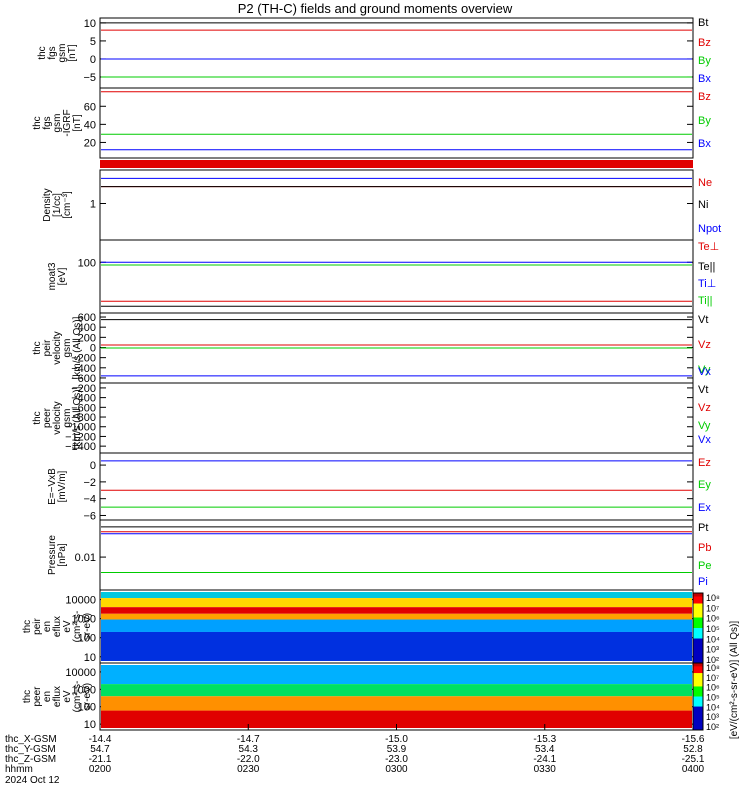 The height and width of the screenshot is (800, 750). I want to click on panel-8-ylabel: (cm²-s-, so click(77, 627).